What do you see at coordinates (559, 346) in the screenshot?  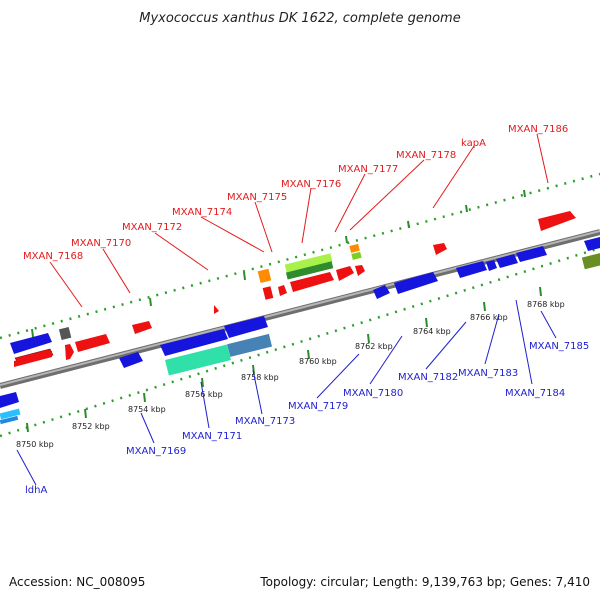 I see `gene-label-reverse: MXAN_7185` at bounding box center [559, 346].